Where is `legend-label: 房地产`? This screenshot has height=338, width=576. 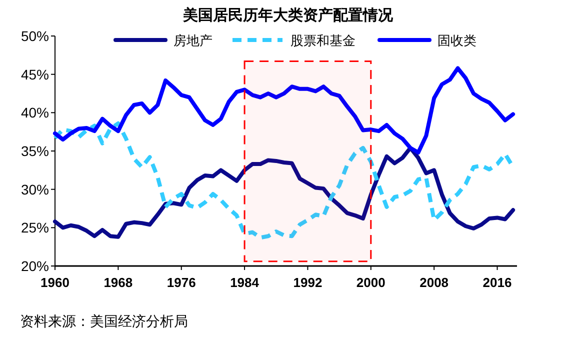 legend-label: 房地产 is located at coordinates (193, 40).